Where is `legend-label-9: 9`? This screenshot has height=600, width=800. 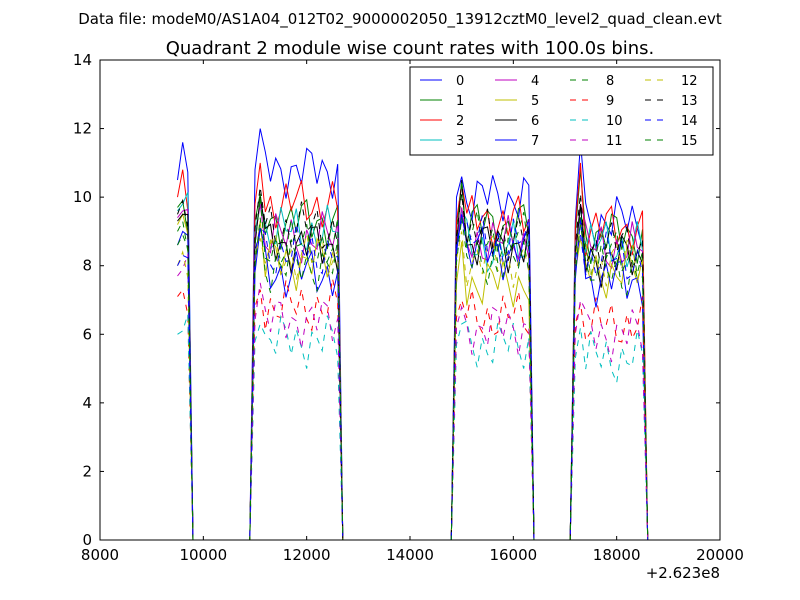
legend-label-9: 9 is located at coordinates (610, 101).